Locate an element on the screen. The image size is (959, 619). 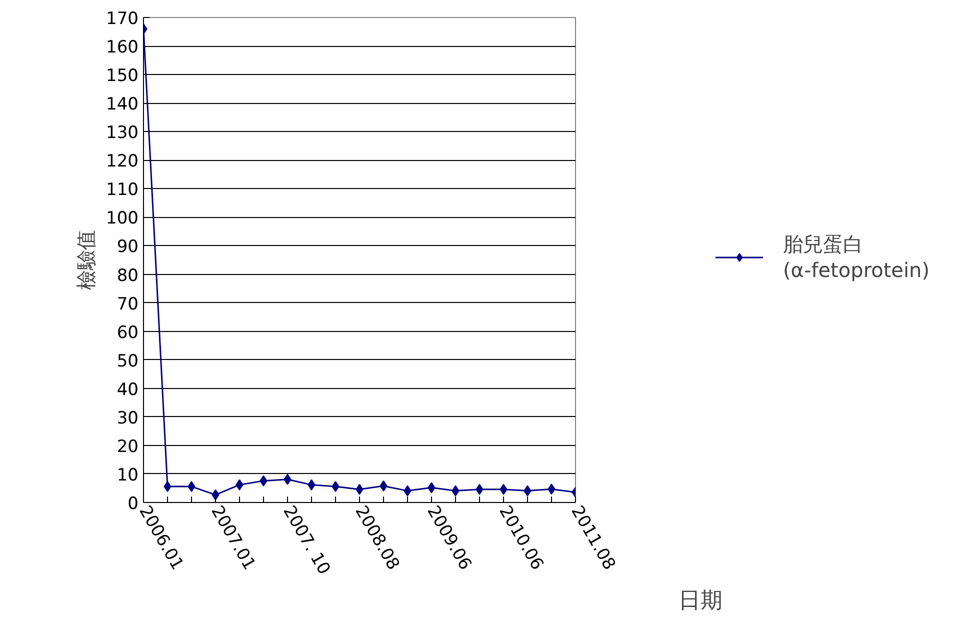
y-tick-label: 90 is located at coordinates (127, 247).